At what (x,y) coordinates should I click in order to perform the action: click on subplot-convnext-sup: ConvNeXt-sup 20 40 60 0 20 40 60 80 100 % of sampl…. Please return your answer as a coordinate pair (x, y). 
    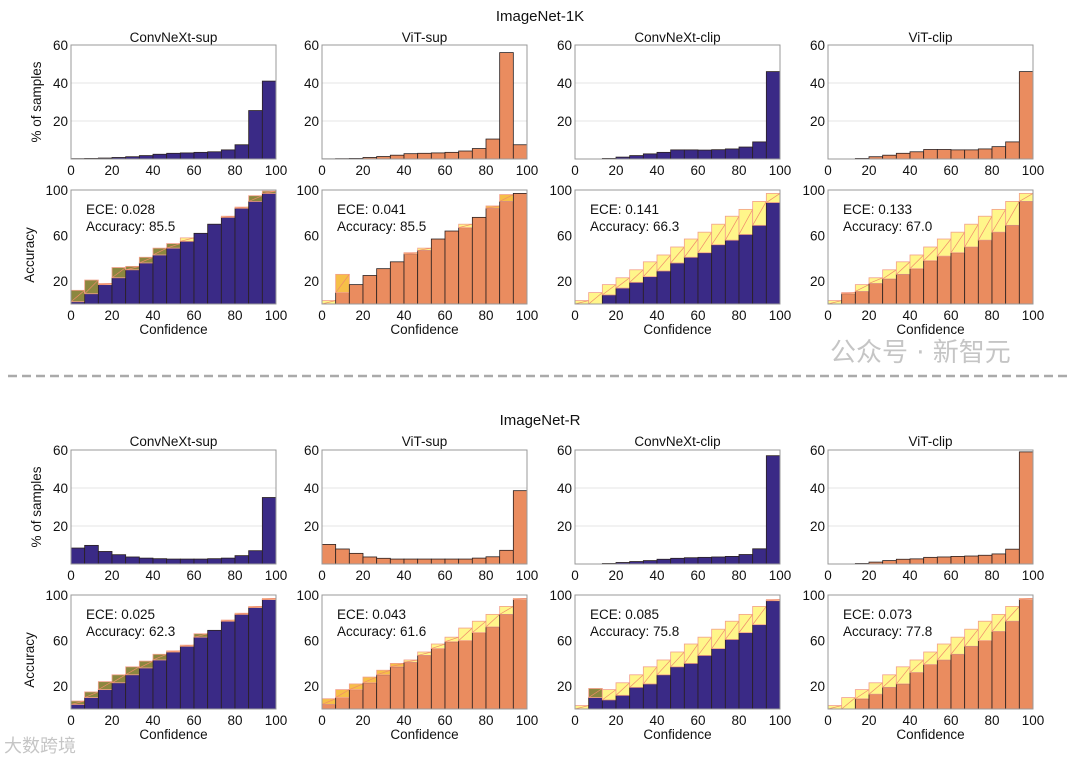
    Looking at the image, I should click on (154, 183).